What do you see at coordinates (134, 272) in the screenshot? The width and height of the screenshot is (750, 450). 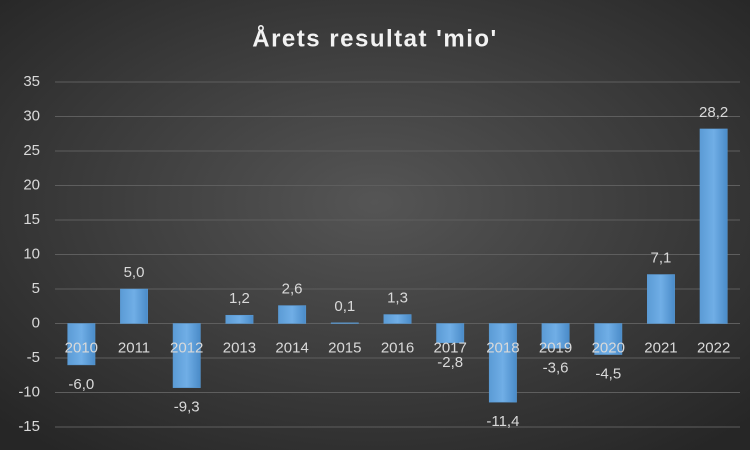 I see `value-label: 5,0` at bounding box center [134, 272].